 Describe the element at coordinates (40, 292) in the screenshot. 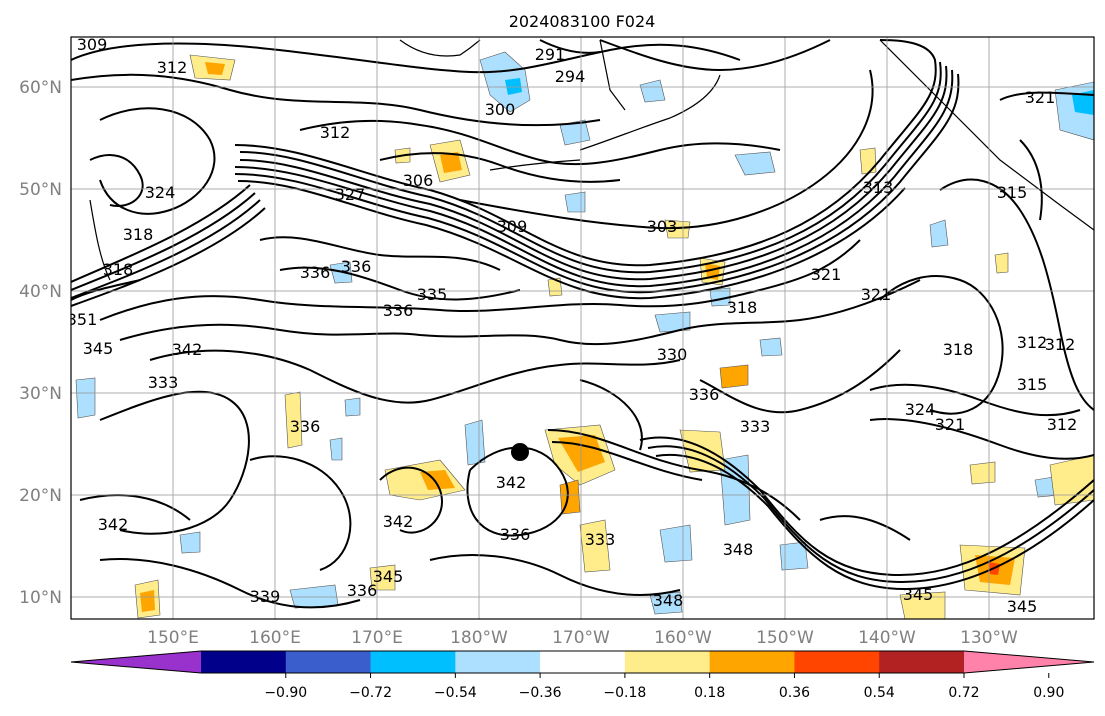

I see `lat-label: 40°N` at that location.